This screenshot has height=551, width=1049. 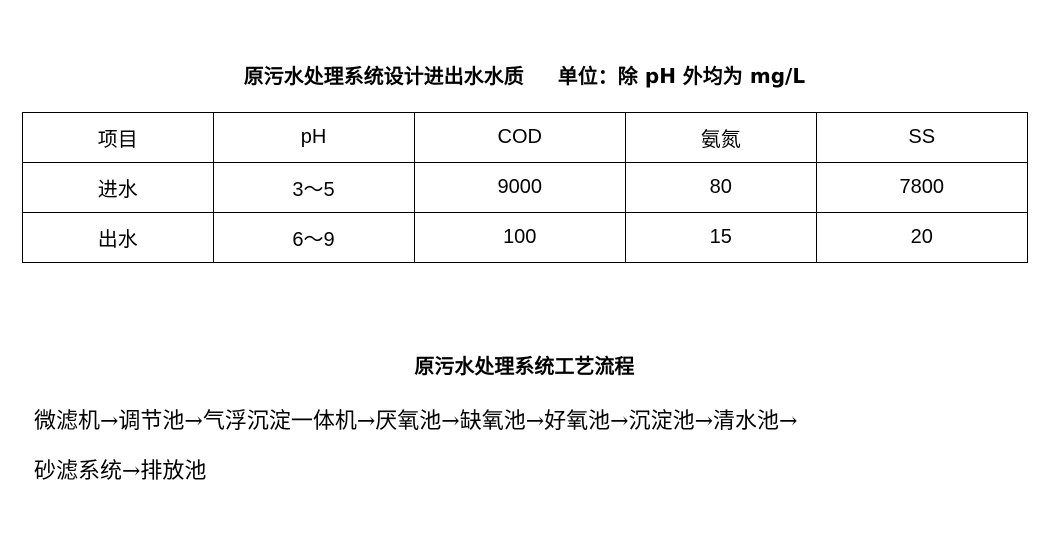 What do you see at coordinates (416, 421) in the screenshot?
I see `process-flow-line: 微滤机→调节池→气浮沉淀一体机→厌氧池→缺氧池→好氧池→沉淀池→清水池→` at bounding box center [416, 421].